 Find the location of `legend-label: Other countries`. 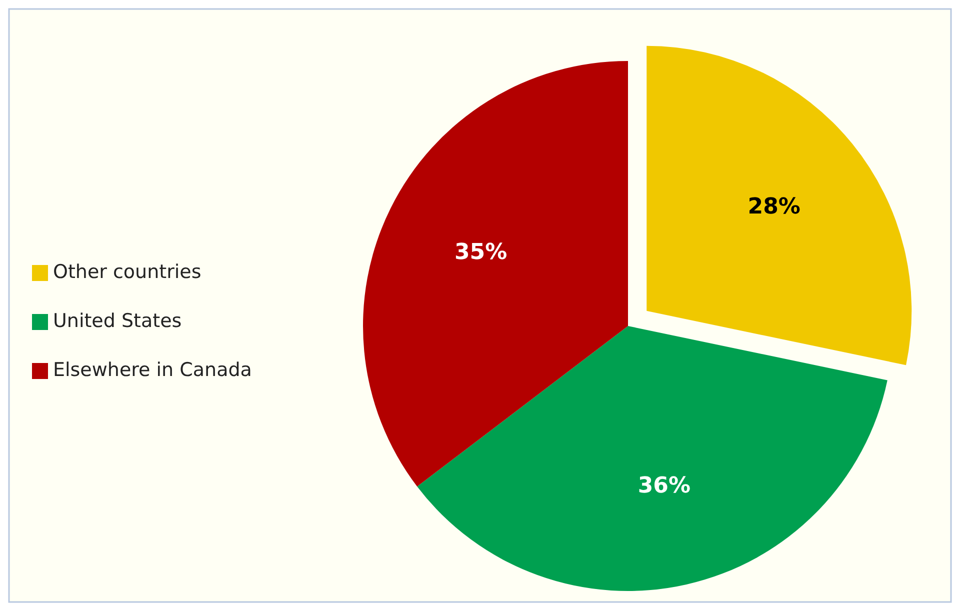

legend-label: Other countries is located at coordinates (127, 272).